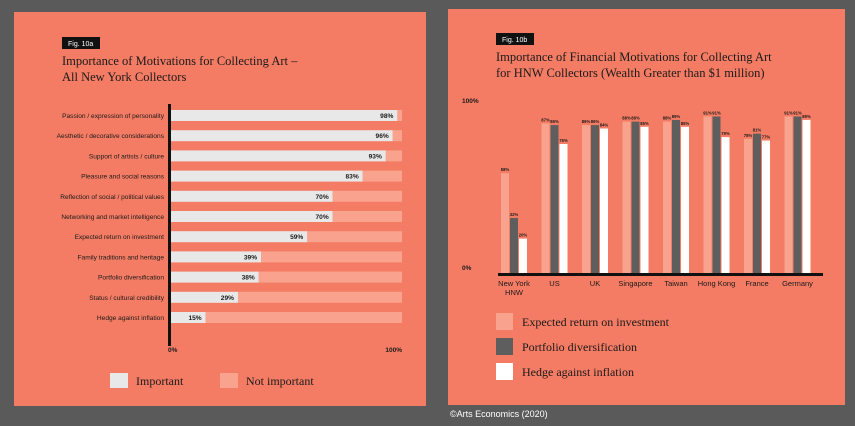  I want to click on category-label: US, so click(554, 283).